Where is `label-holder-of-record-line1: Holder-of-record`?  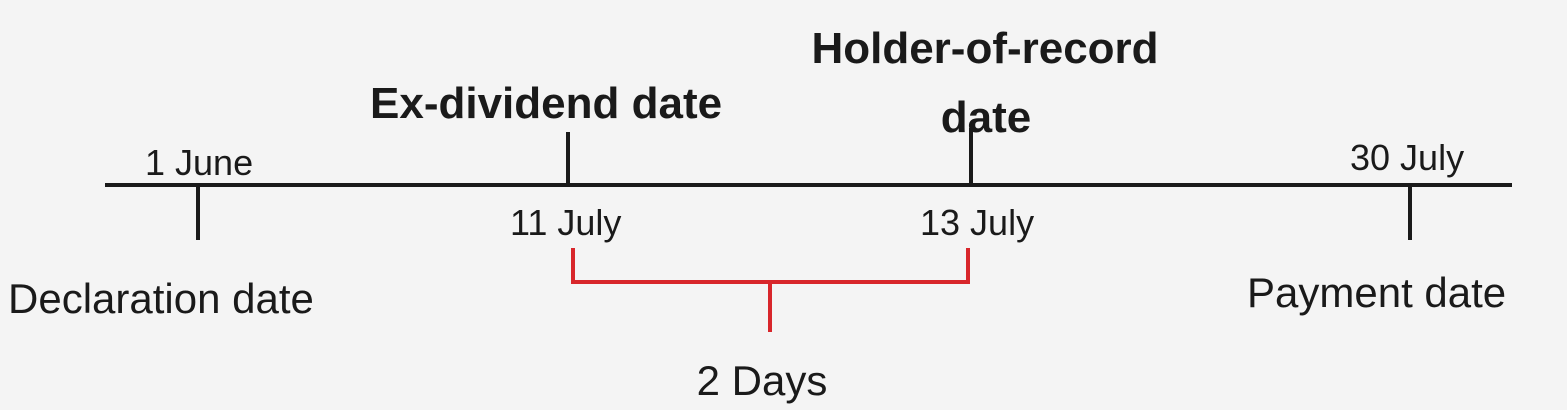 label-holder-of-record-line1: Holder-of-record is located at coordinates (985, 48).